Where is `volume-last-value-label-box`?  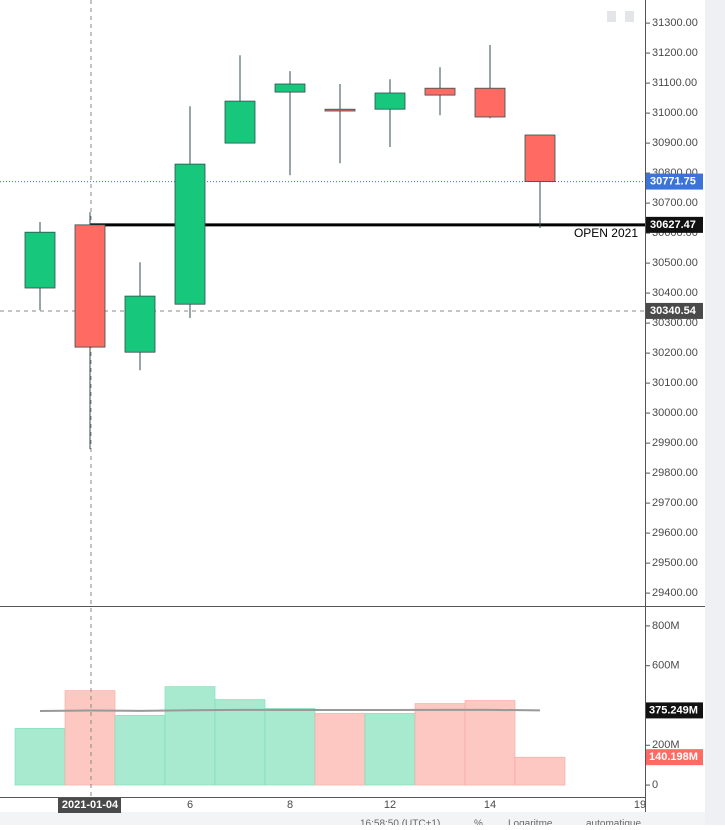
volume-last-value-label-box is located at coordinates (674, 757).